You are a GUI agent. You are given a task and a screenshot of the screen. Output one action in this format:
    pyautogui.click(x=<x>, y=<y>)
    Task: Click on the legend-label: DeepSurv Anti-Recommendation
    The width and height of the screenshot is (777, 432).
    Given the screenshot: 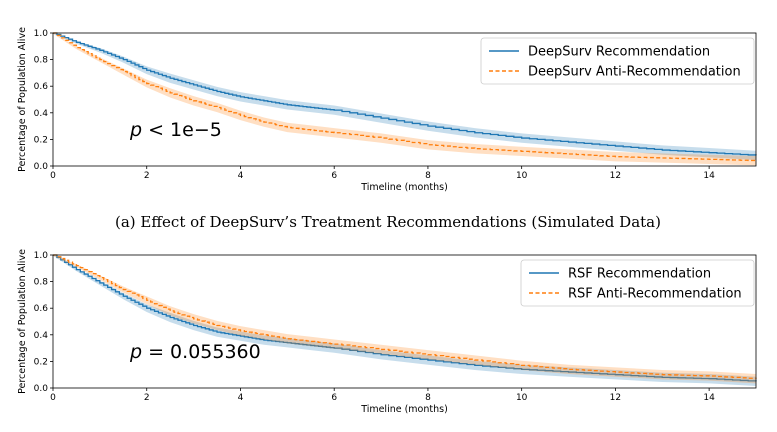 What is the action you would take?
    pyautogui.click(x=634, y=72)
    